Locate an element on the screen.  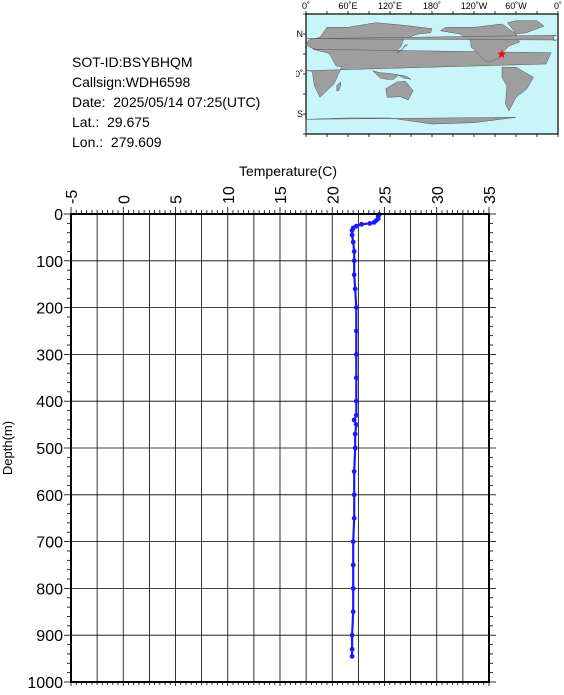
longitude-text: Lon.: 279.609 is located at coordinates (117, 142).